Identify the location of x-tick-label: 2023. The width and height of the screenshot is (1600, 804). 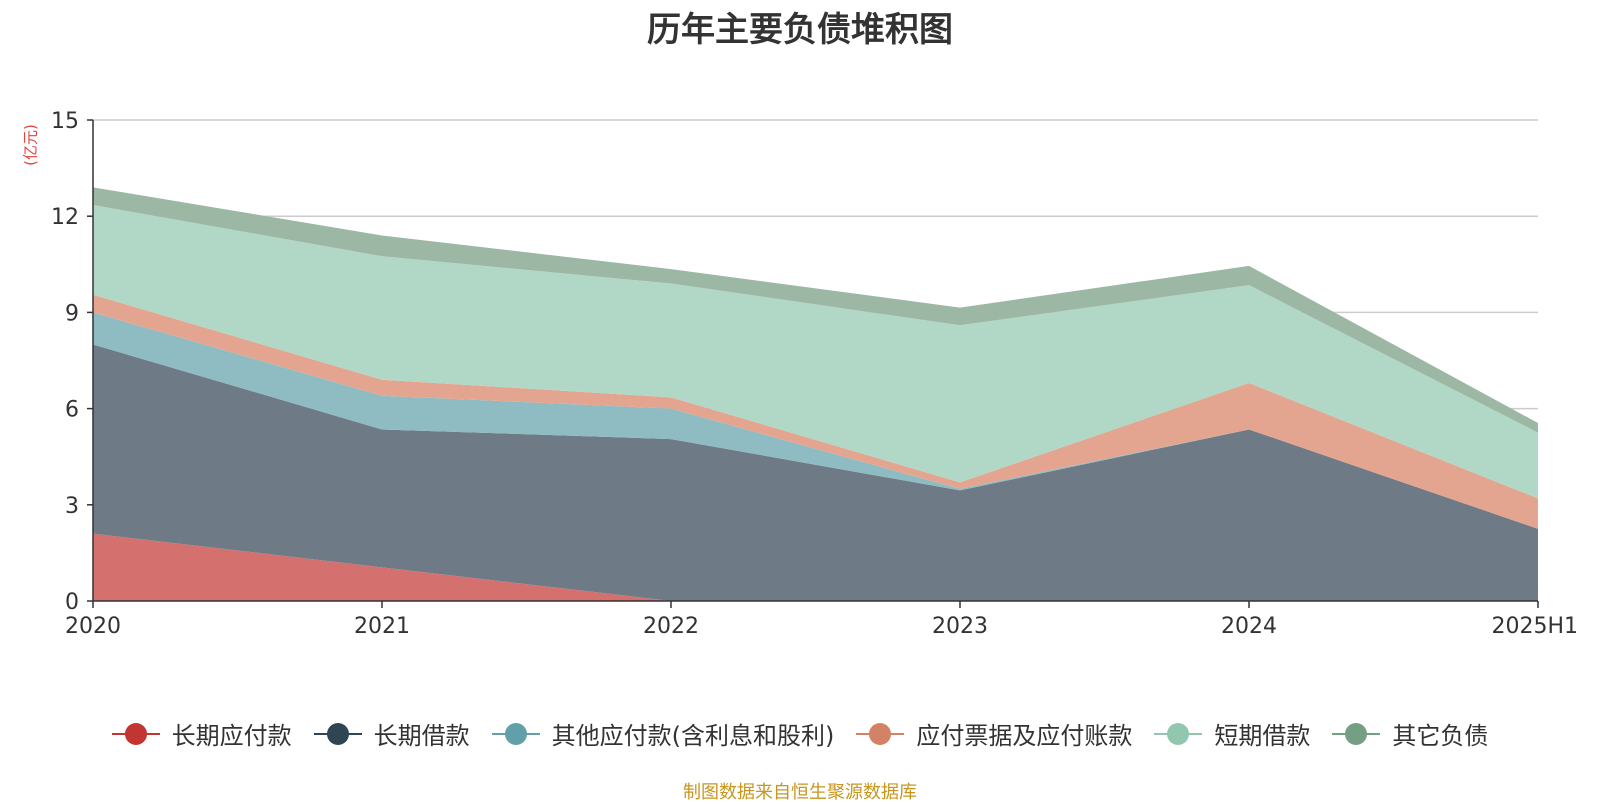
(960, 626).